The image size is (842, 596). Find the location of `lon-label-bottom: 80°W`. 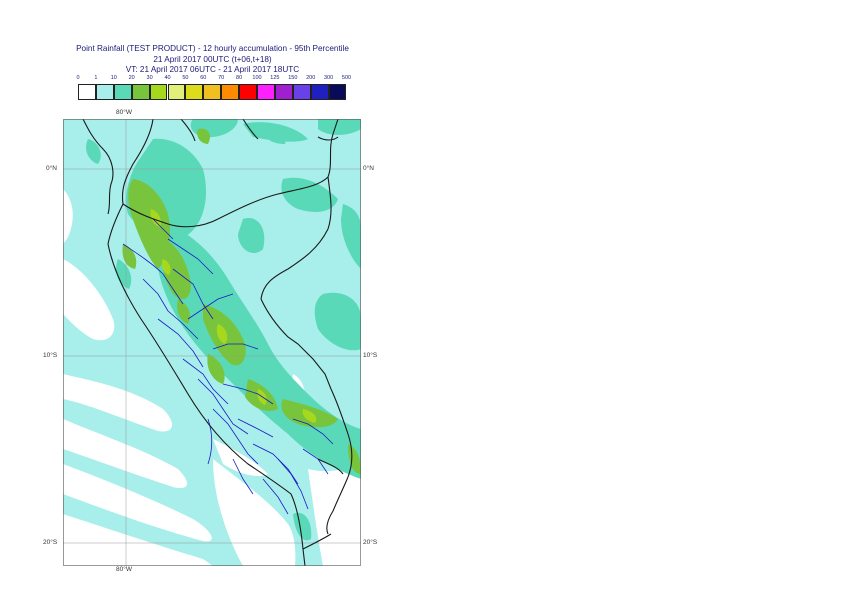

lon-label-bottom: 80°W is located at coordinates (124, 569).